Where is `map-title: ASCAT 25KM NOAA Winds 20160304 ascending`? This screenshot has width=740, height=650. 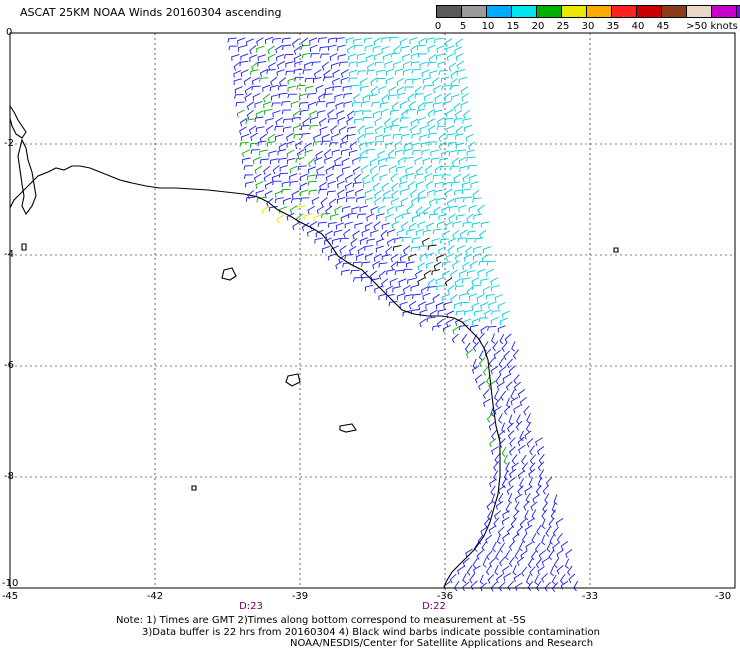 map-title: ASCAT 25KM NOAA Winds 20160304 ascending is located at coordinates (151, 12).